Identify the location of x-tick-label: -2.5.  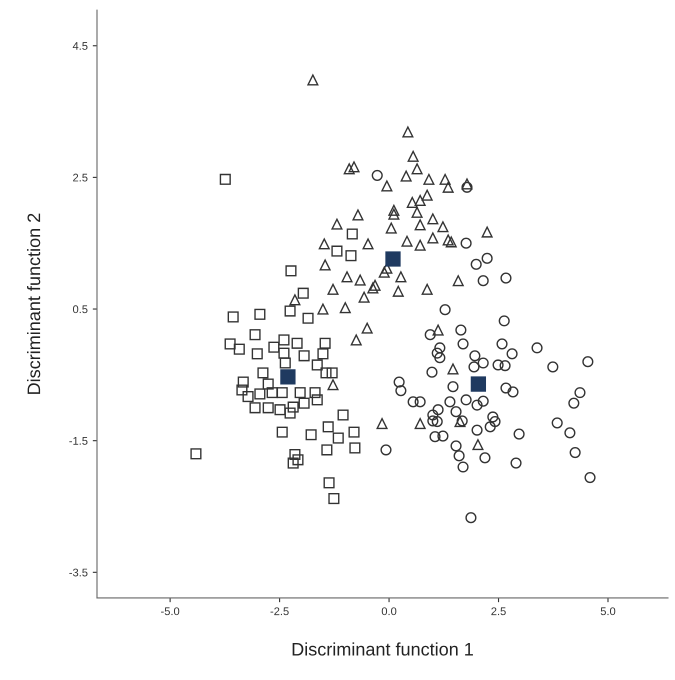
(279, 611).